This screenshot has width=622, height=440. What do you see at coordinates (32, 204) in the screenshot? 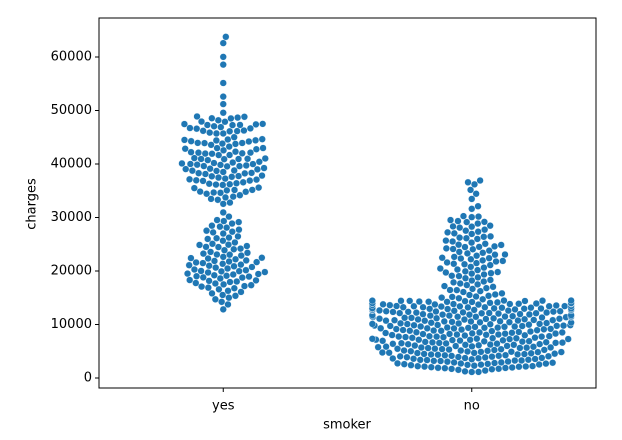
I see `y-axis-label: charges` at bounding box center [32, 204].